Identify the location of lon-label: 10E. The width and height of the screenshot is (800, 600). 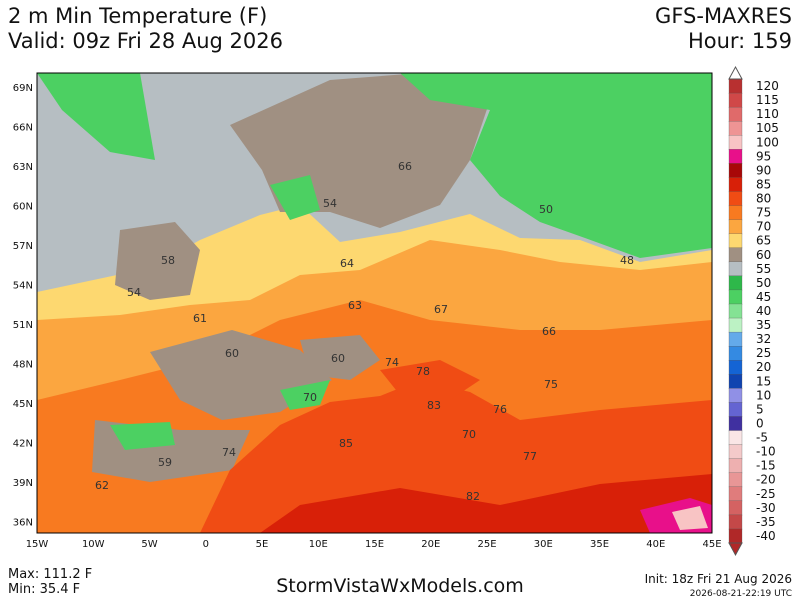
(318, 544).